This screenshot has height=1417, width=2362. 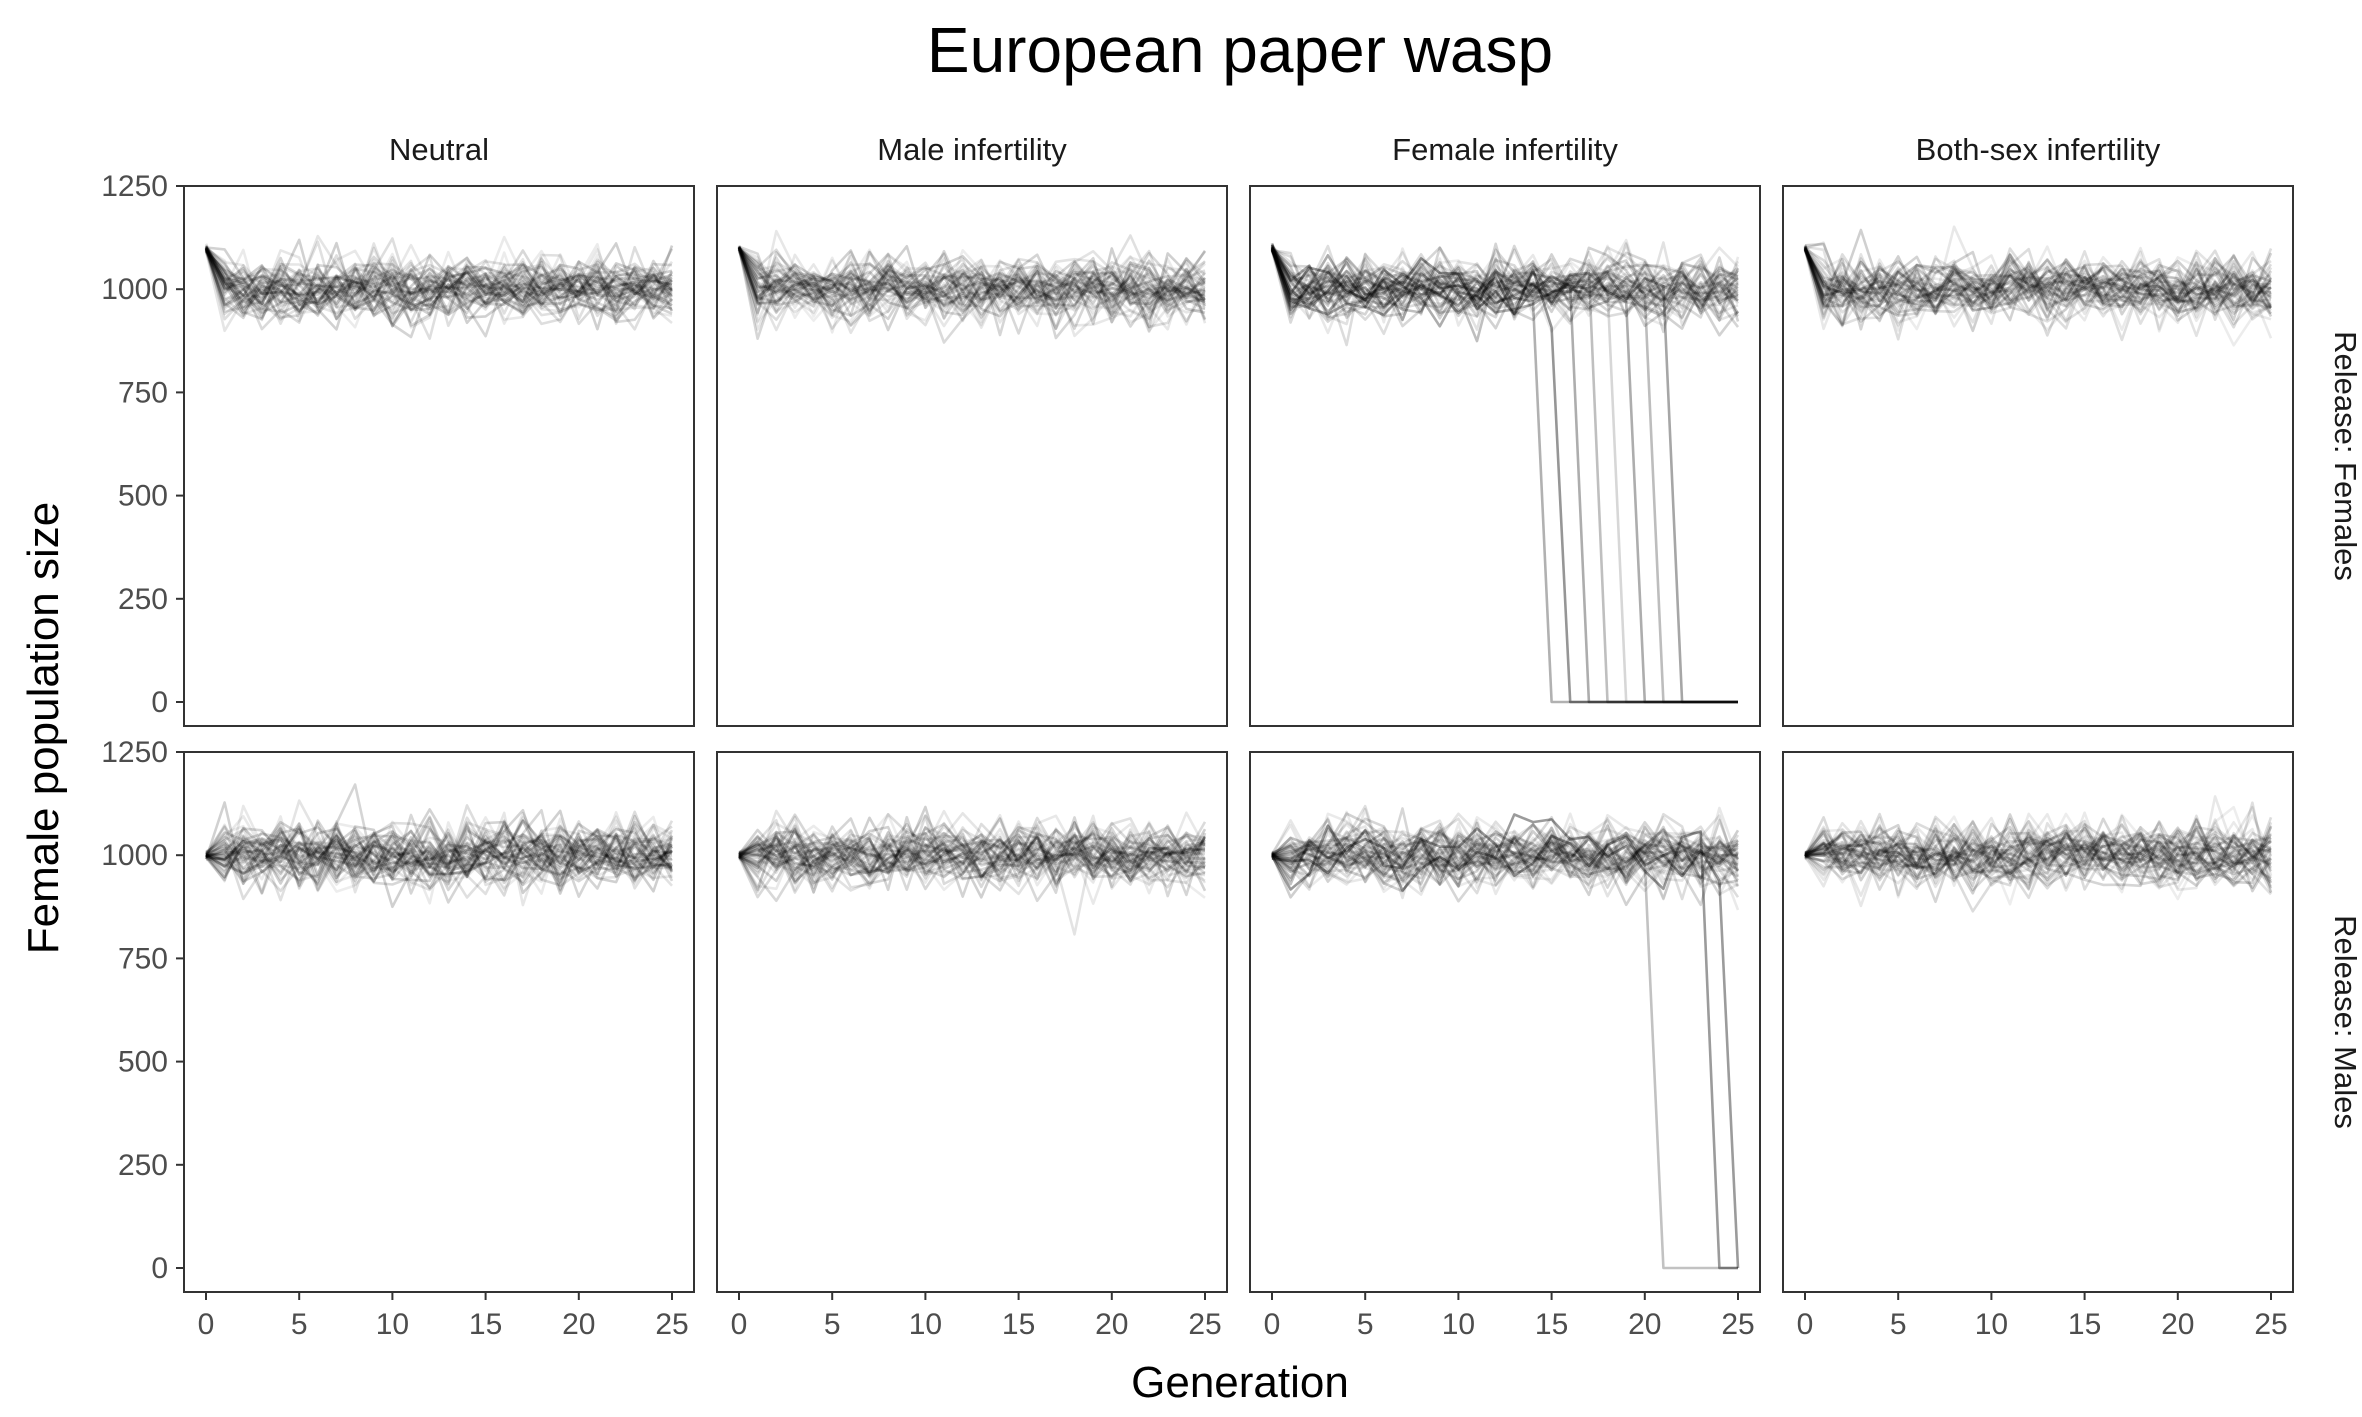 I want to click on x-tick-label: 25, so click(x=671, y=1324).